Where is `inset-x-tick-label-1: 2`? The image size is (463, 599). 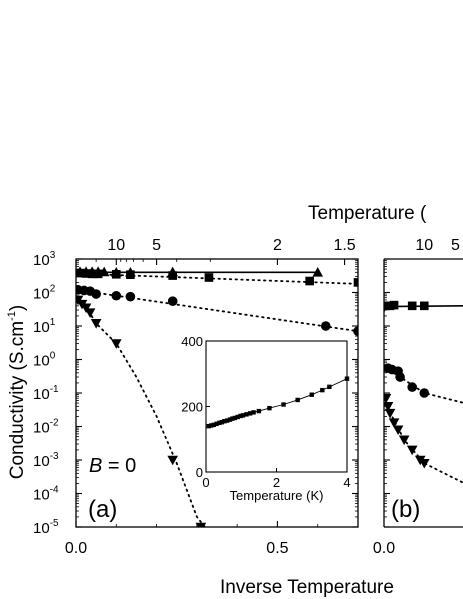
inset-x-tick-label-1: 2 is located at coordinates (276, 482).